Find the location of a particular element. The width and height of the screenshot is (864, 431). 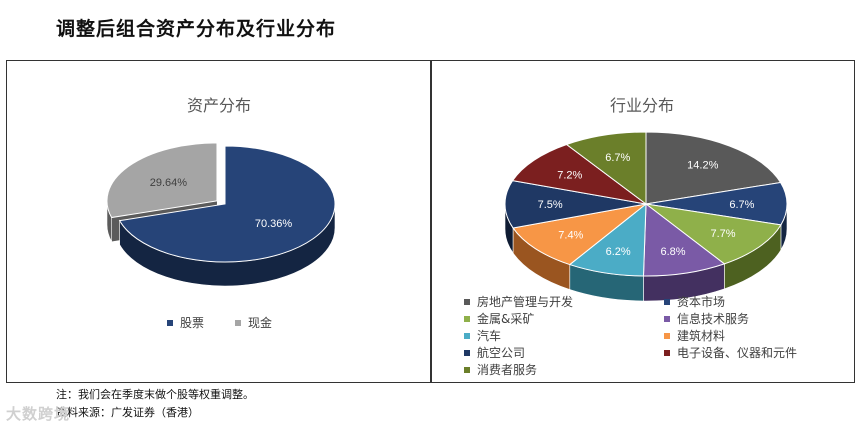

legend-item-0: 房地产管理与开发 is located at coordinates (518, 301).